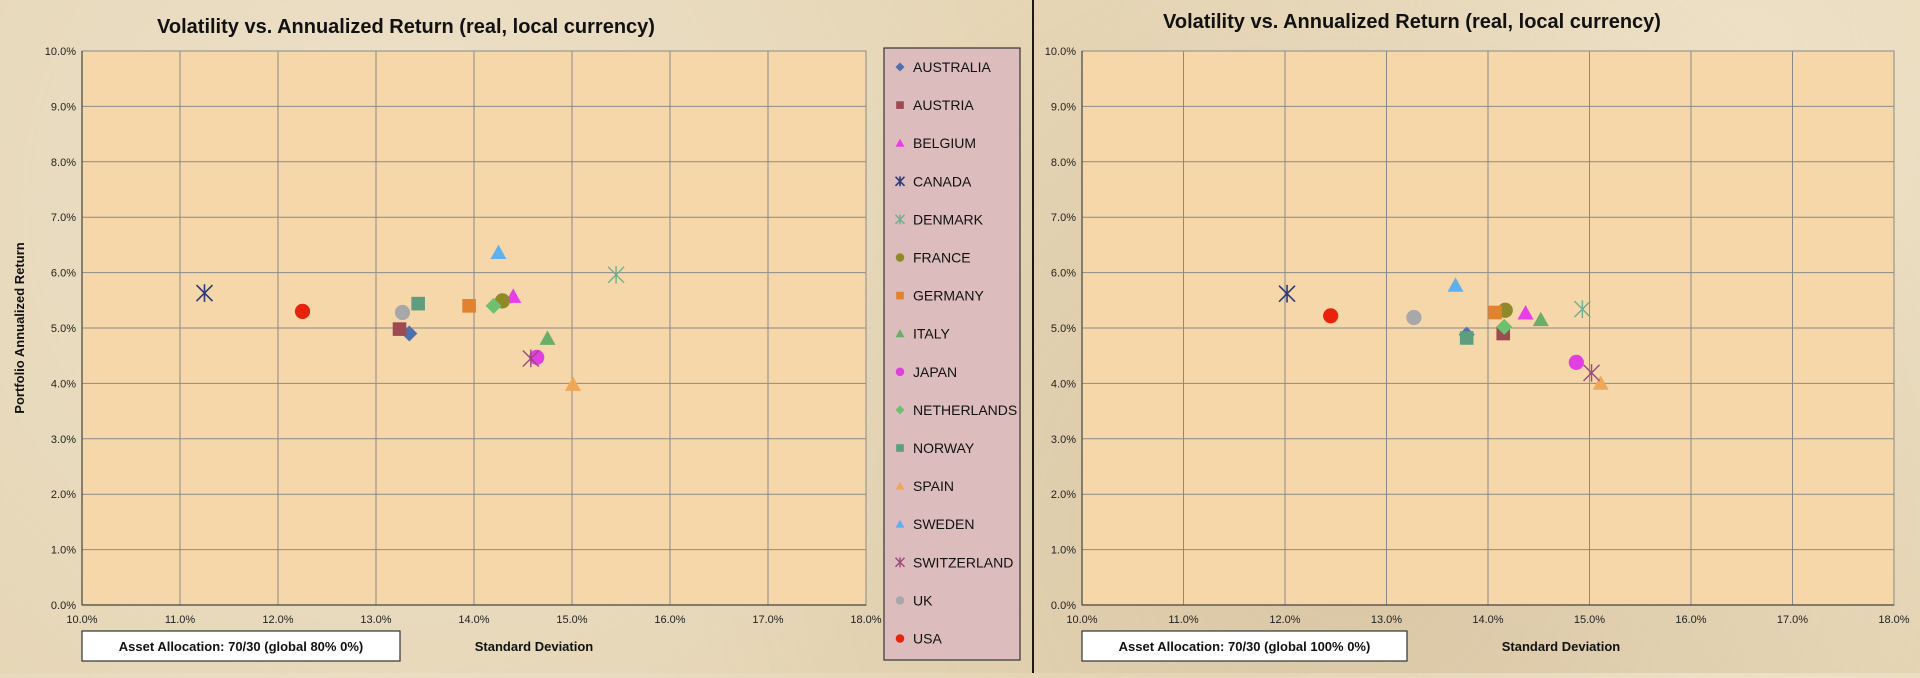 The height and width of the screenshot is (678, 1920). Describe the element at coordinates (1540, 319) in the screenshot. I see `point-italy` at that location.